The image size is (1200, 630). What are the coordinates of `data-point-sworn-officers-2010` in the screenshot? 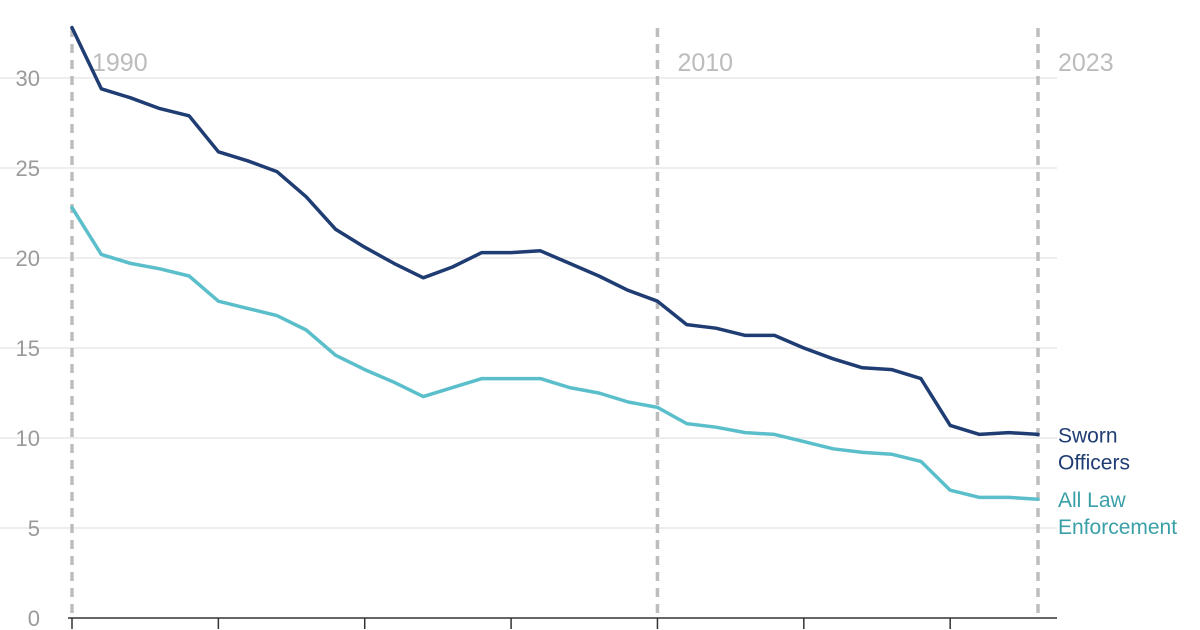 It's located at (657, 301).